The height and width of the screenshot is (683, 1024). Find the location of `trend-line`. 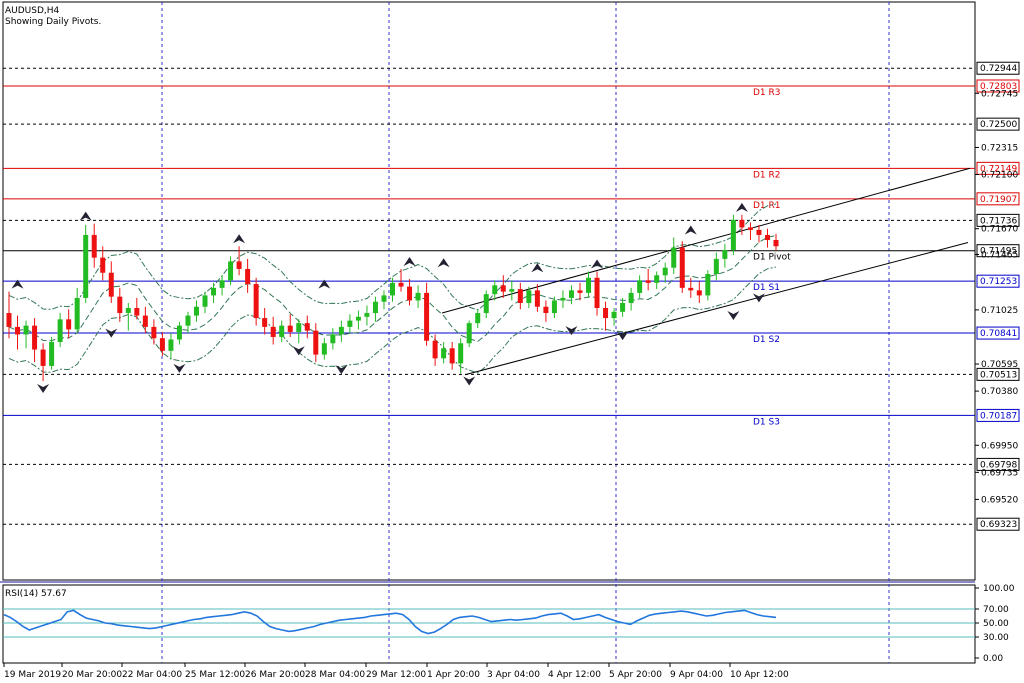

trend-line is located at coordinates (716, 309).